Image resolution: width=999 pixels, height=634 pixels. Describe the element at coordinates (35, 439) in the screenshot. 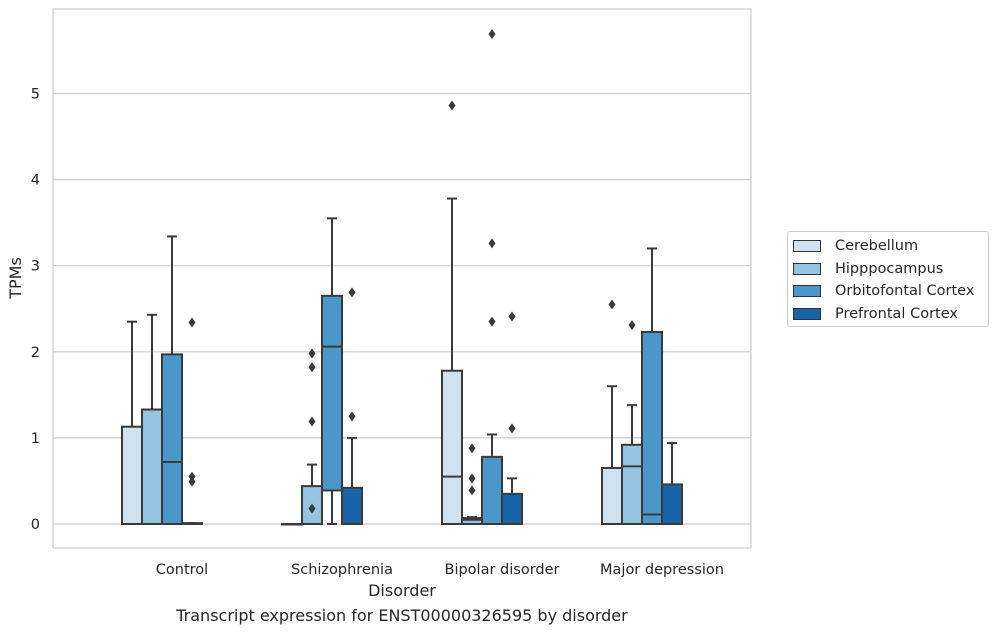

I see `y-tick-label: 1` at that location.